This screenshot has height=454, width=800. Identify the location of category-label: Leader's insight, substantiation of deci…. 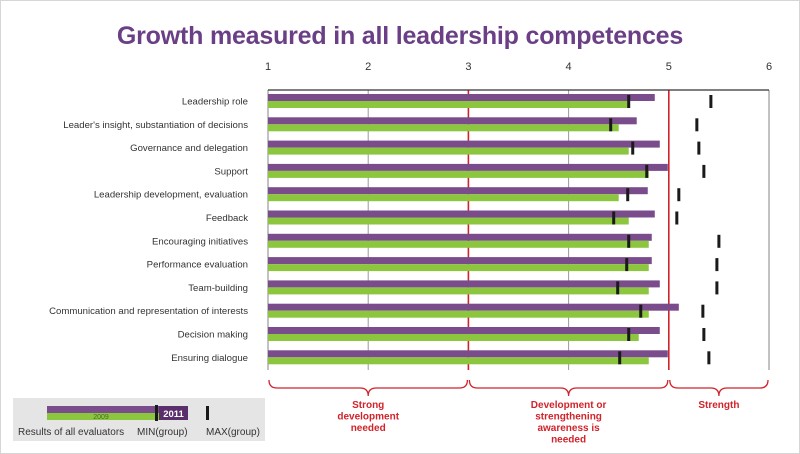
(155, 125).